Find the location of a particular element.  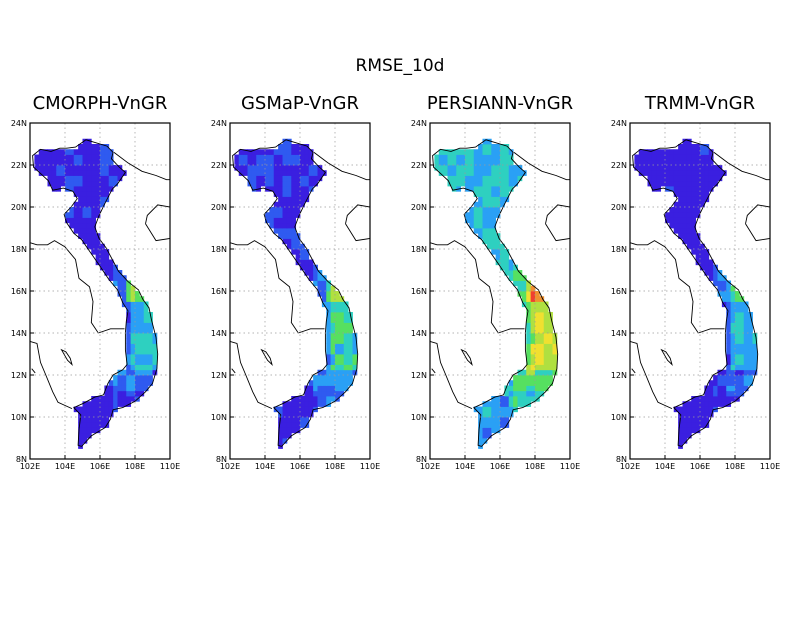

y-tick-label: 14N is located at coordinates (419, 333).